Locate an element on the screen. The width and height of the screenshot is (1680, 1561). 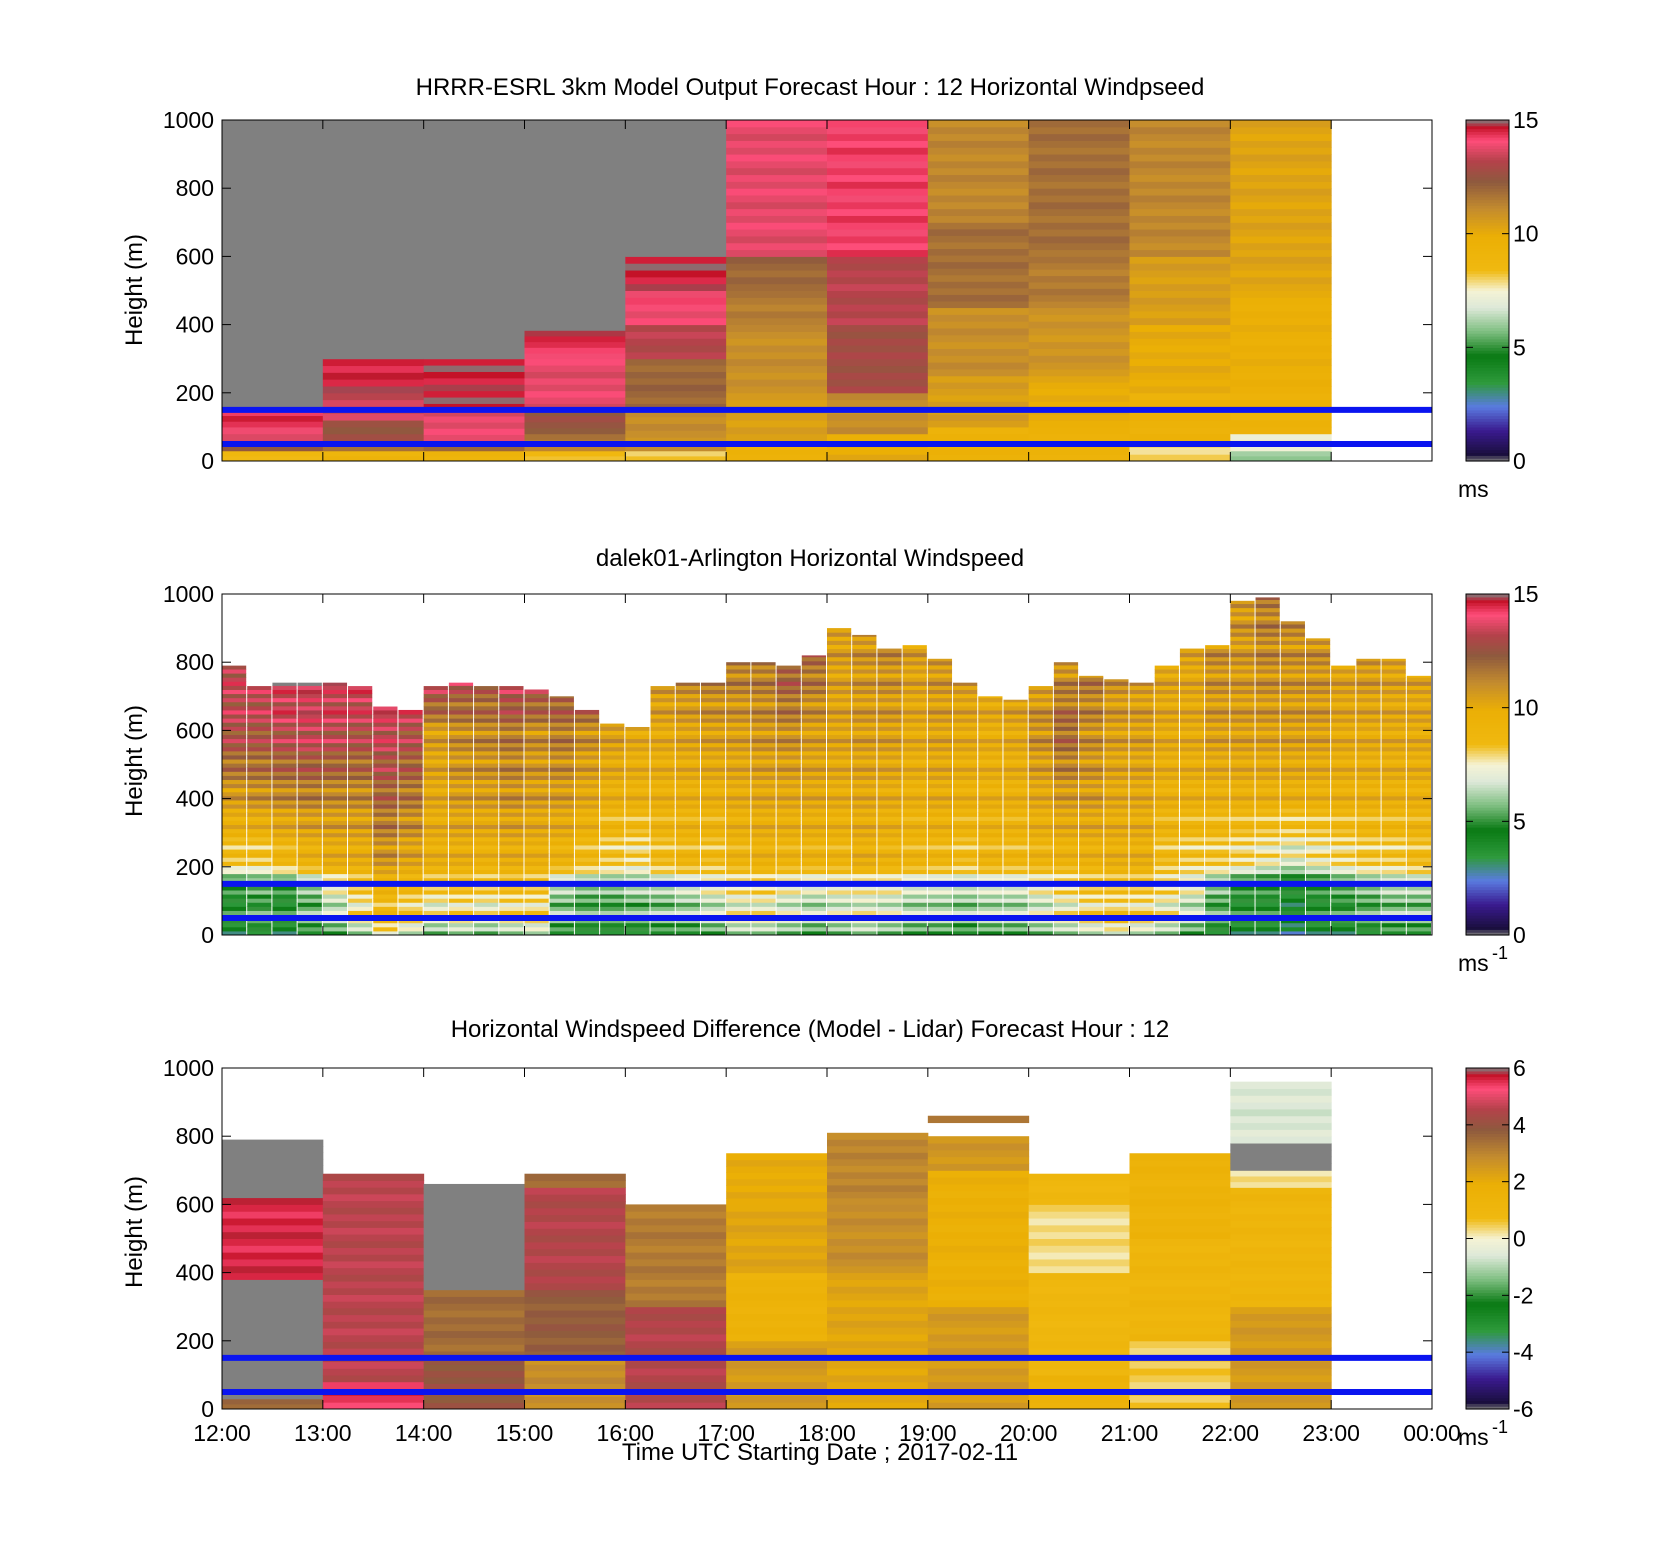
reference-lines is located at coordinates (827, 1374).